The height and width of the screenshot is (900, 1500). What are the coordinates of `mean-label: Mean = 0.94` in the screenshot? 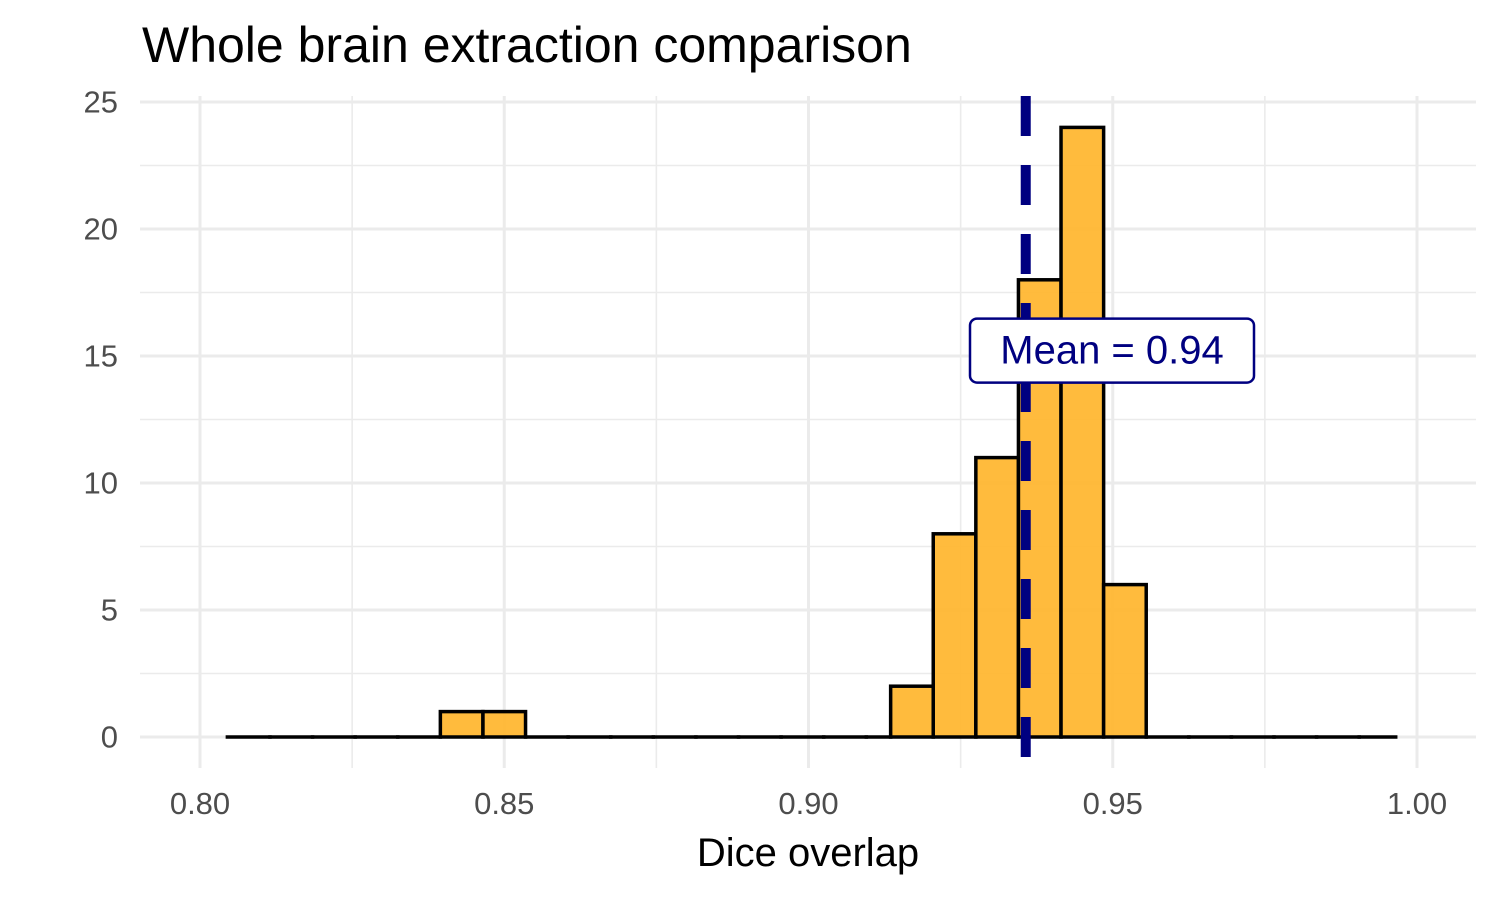 It's located at (1112, 351).